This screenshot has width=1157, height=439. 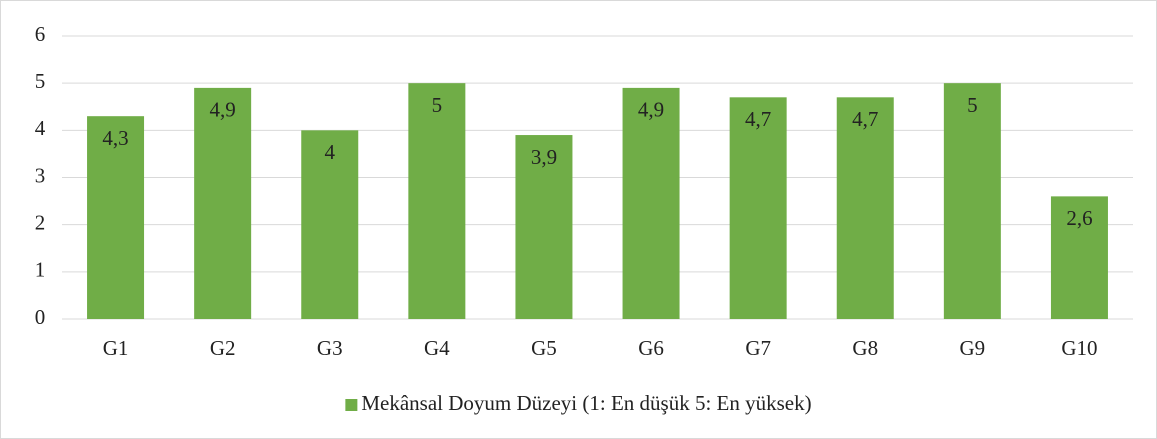 I want to click on x-tick-label: G2, so click(x=223, y=348).